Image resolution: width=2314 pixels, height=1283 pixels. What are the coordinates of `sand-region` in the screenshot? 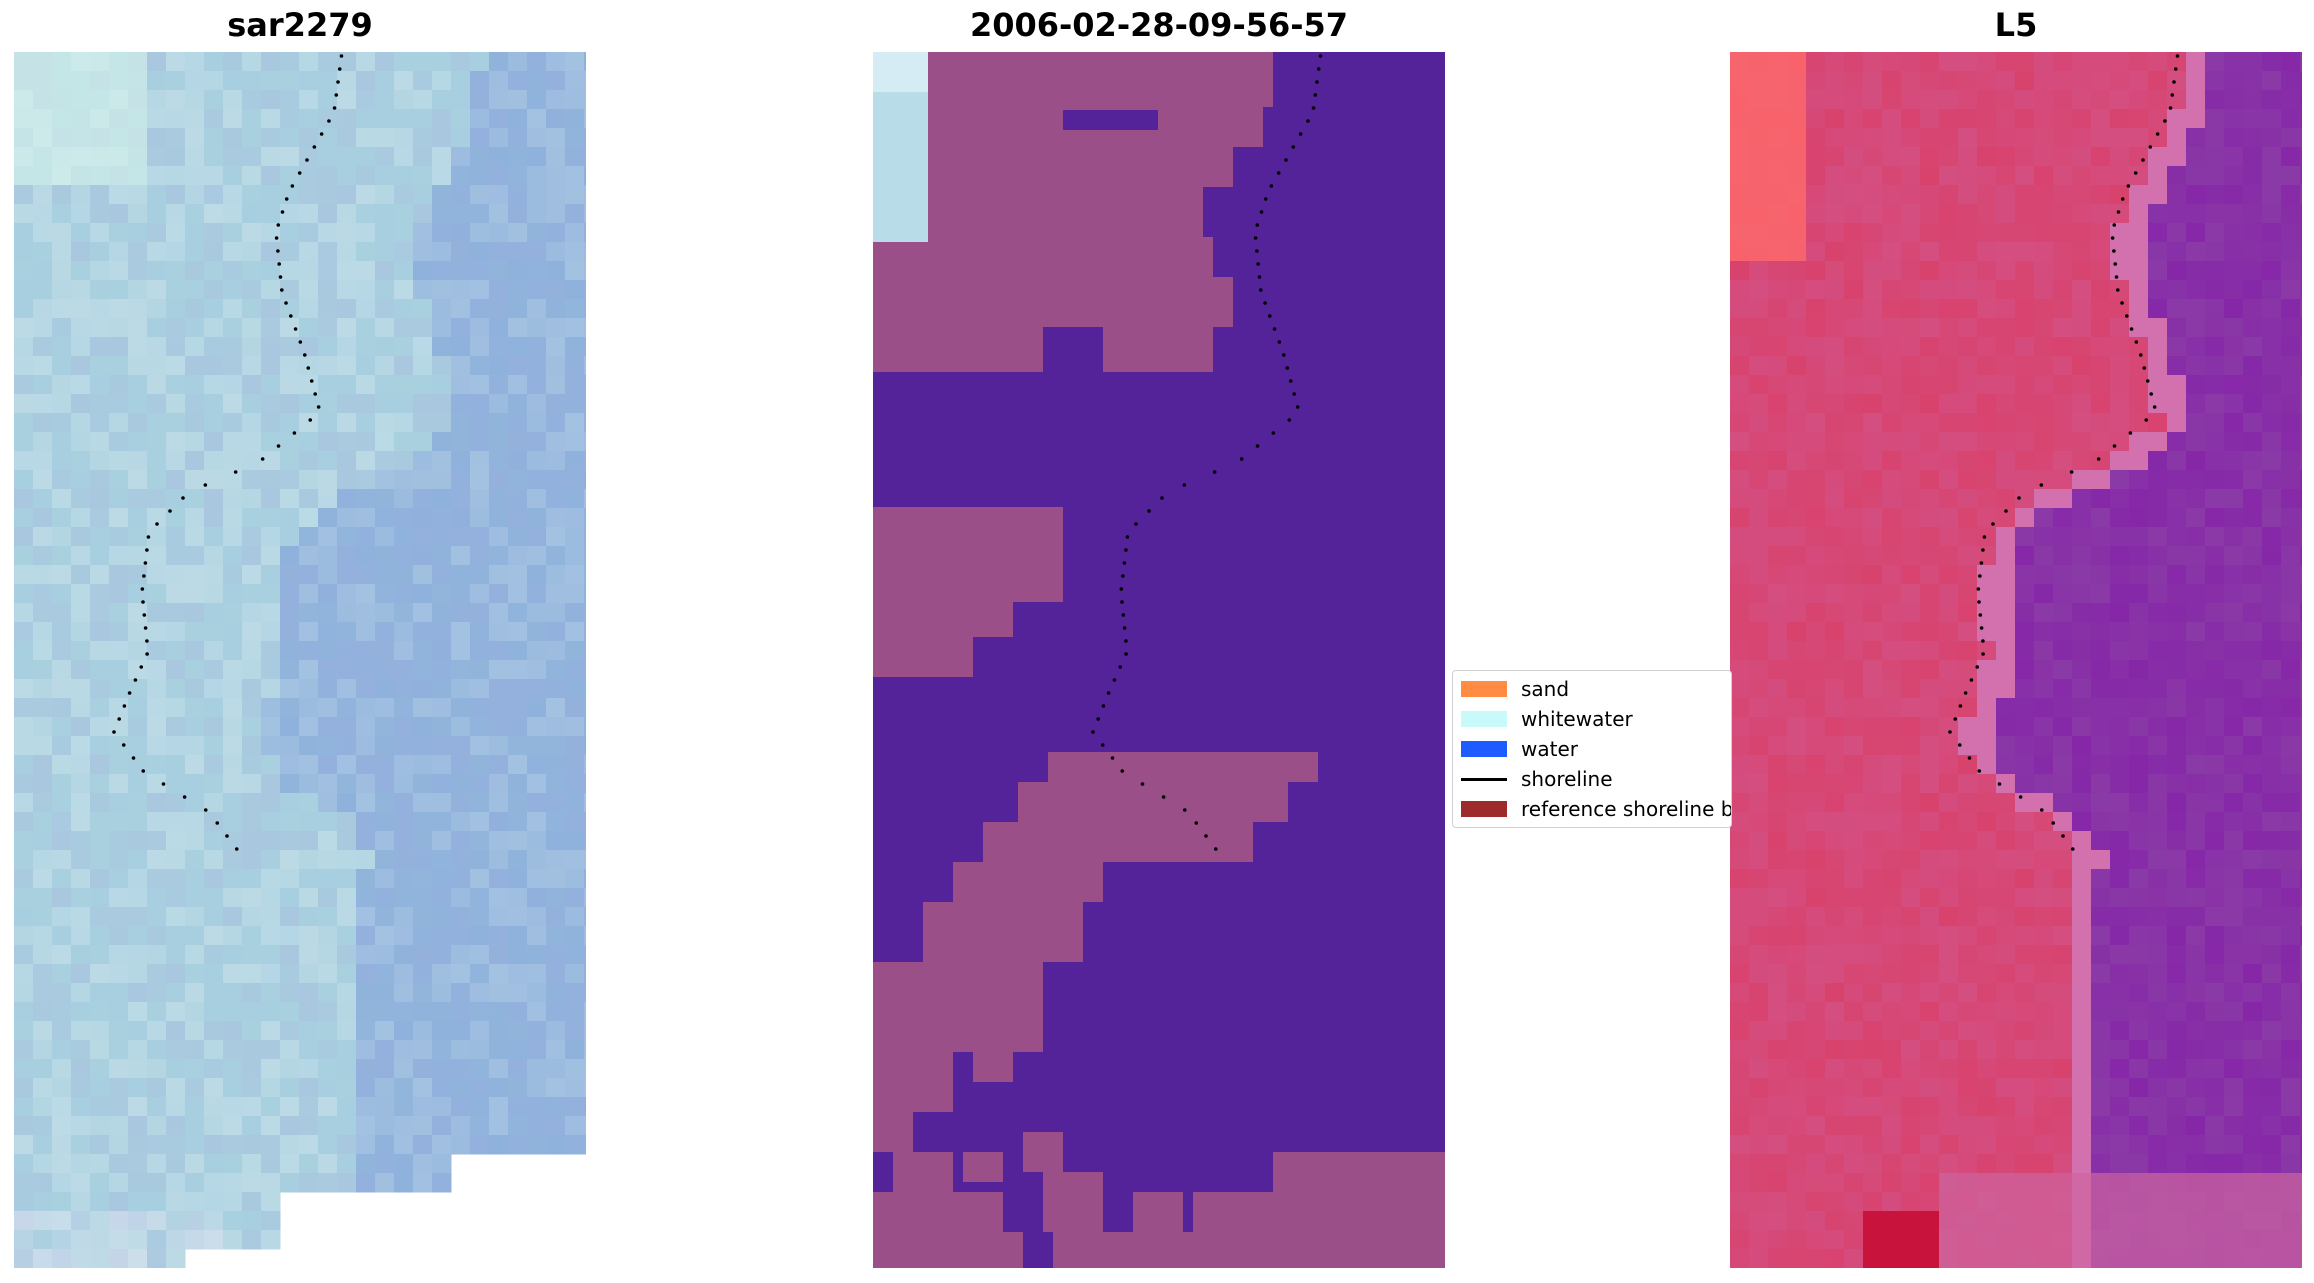 It's located at (958, 1032).